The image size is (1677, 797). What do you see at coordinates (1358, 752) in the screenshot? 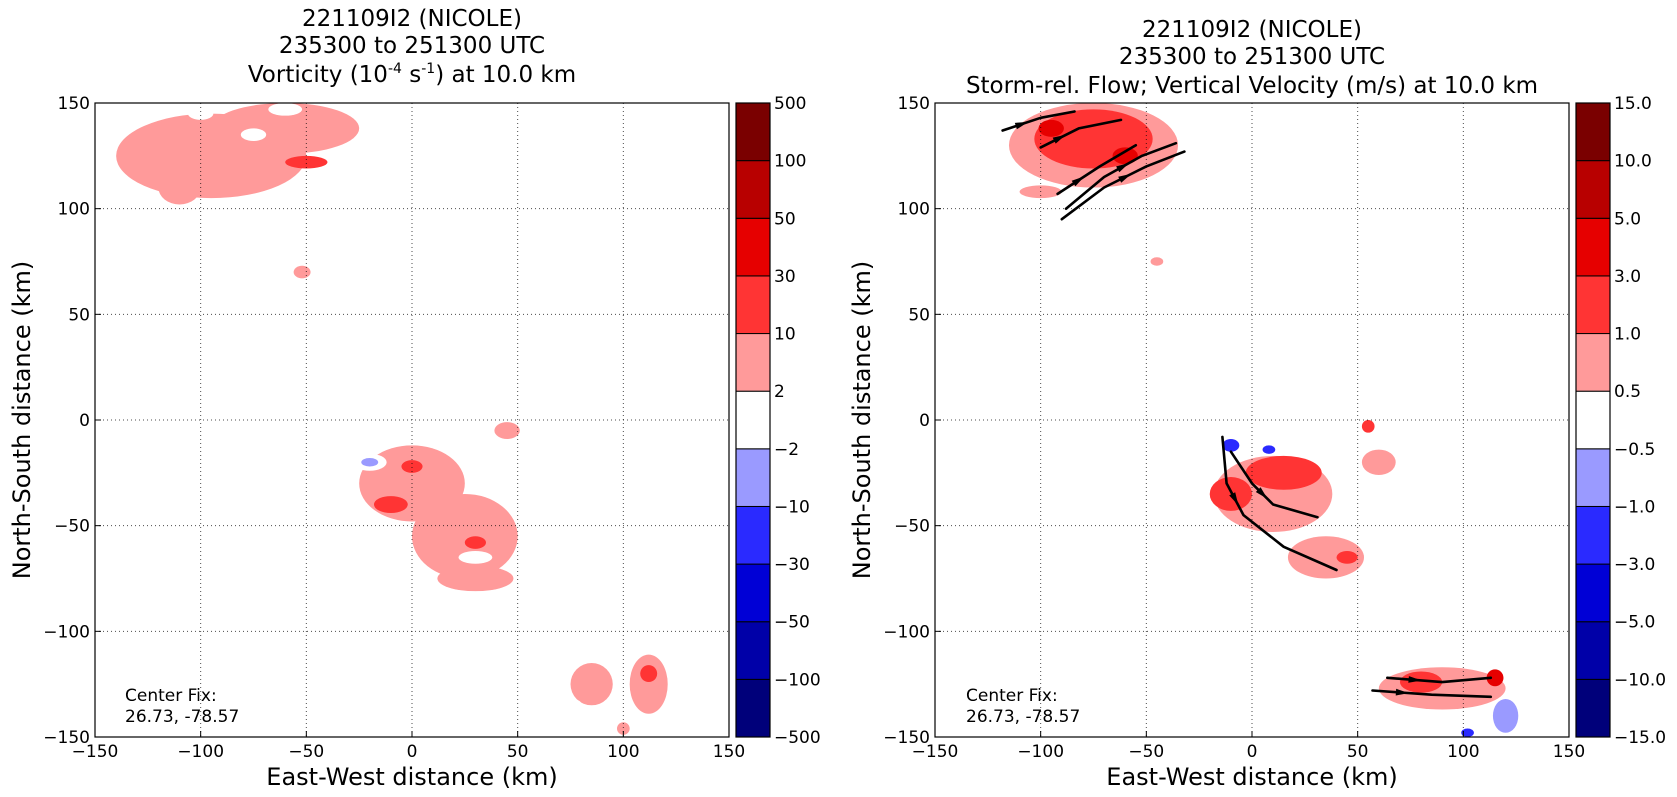
I see `x-tick-label: 50` at bounding box center [1358, 752].